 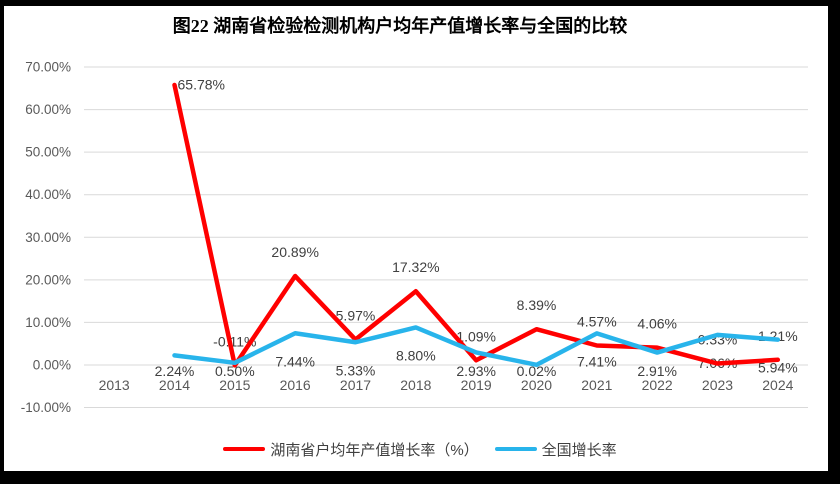 What do you see at coordinates (48, 279) in the screenshot?
I see `y-axis-tick-label: 20.00%` at bounding box center [48, 279].